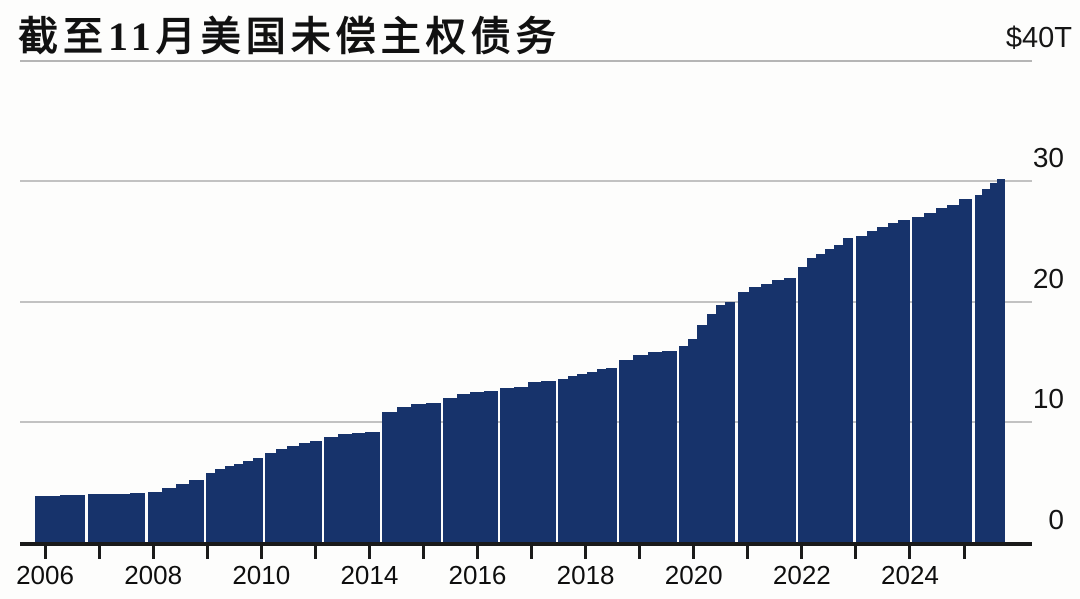 The width and height of the screenshot is (1080, 599). What do you see at coordinates (526, 60) in the screenshot?
I see `gridline-top` at bounding box center [526, 60].